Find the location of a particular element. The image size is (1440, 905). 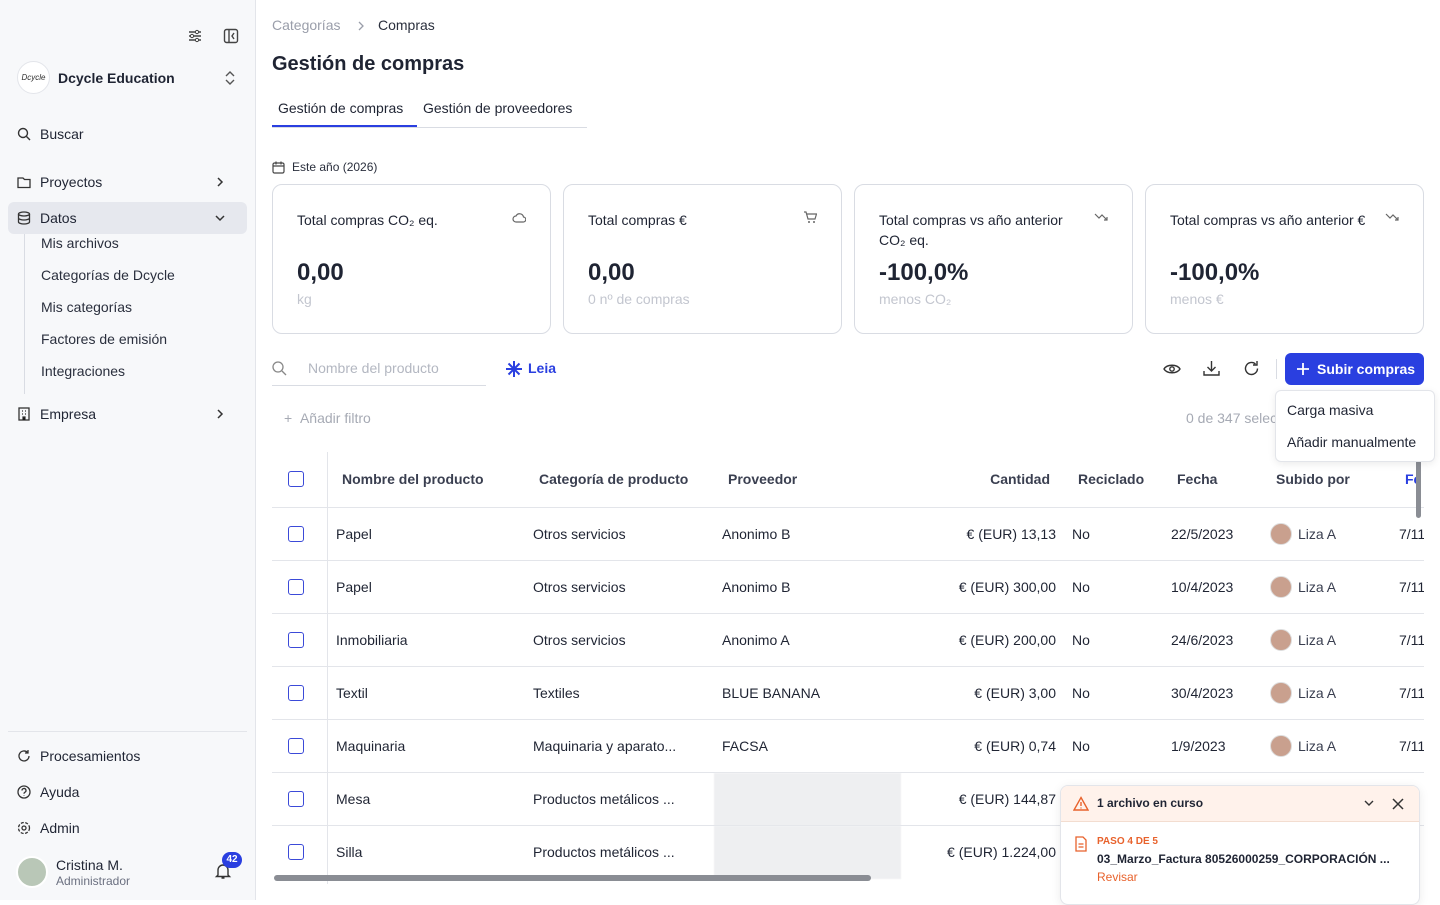

collapse-icon is located at coordinates (231, 36).